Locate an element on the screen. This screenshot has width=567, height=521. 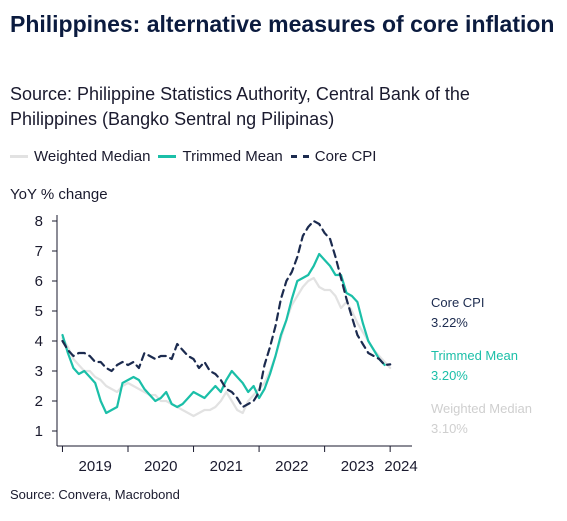
legend-swatch-weighted-median is located at coordinates (19, 156).